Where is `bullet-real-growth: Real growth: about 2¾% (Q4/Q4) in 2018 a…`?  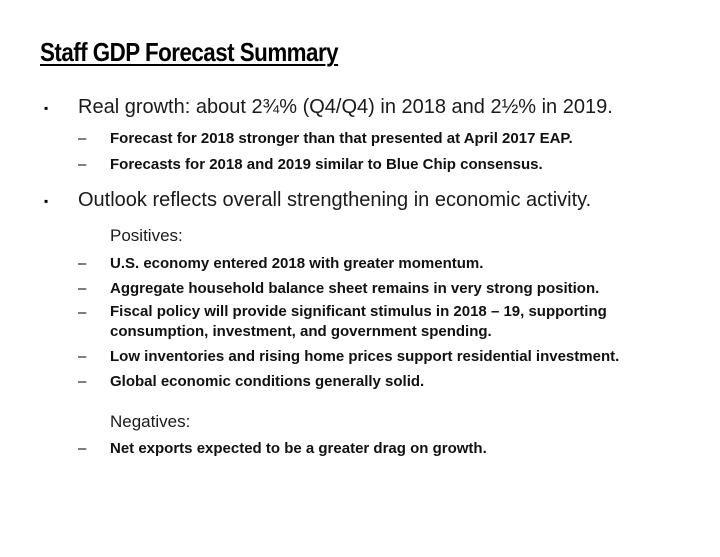
bullet-real-growth: Real growth: about 2¾% (Q4/Q4) in 2018 a… is located at coordinates (345, 107).